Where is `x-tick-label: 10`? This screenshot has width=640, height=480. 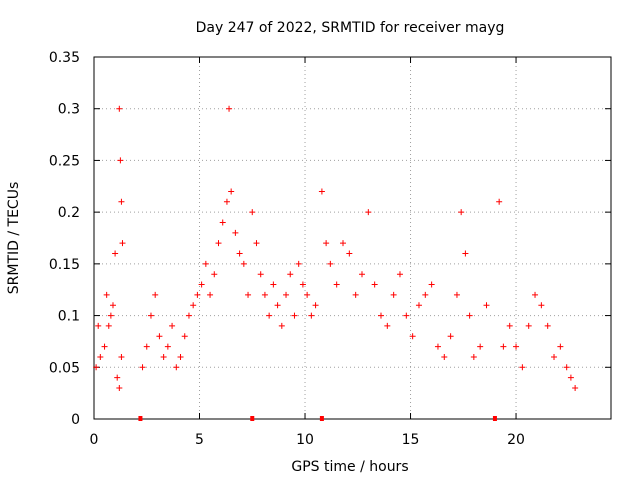
x-tick-label: 10 is located at coordinates (305, 440).